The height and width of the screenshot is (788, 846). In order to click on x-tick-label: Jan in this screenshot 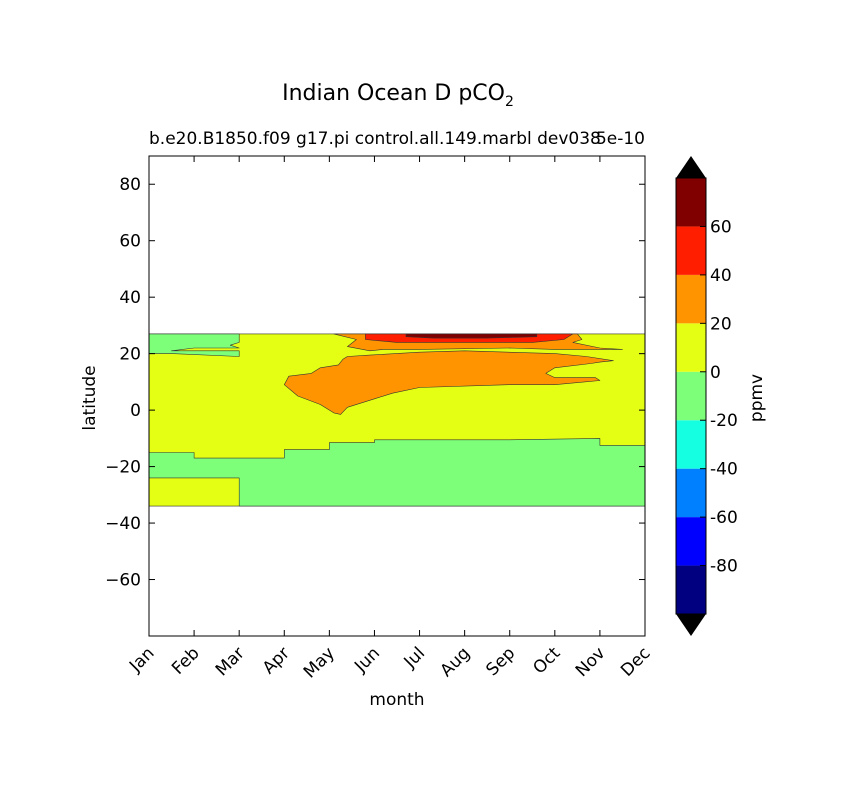, I will do `click(141, 659)`.